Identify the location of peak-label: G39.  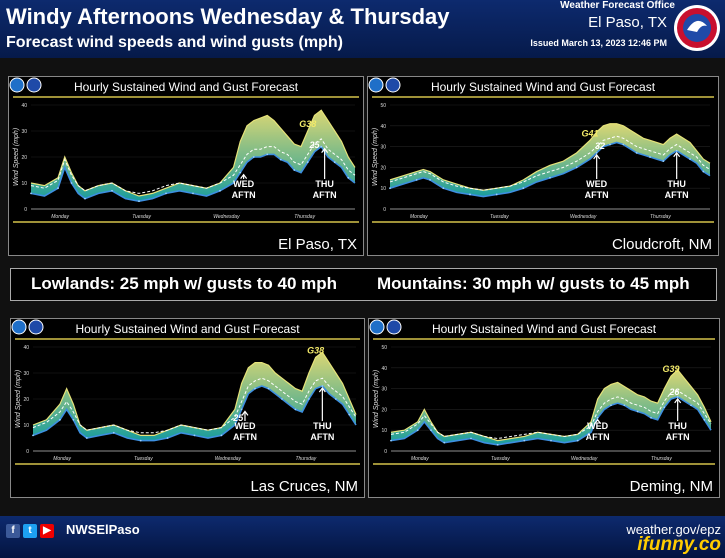
(670, 369).